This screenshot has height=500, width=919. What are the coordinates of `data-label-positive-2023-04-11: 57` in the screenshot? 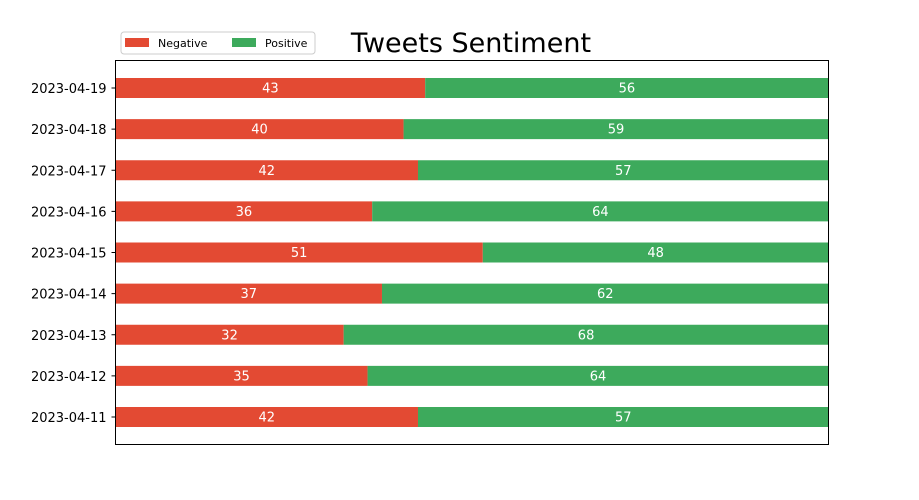 It's located at (623, 418).